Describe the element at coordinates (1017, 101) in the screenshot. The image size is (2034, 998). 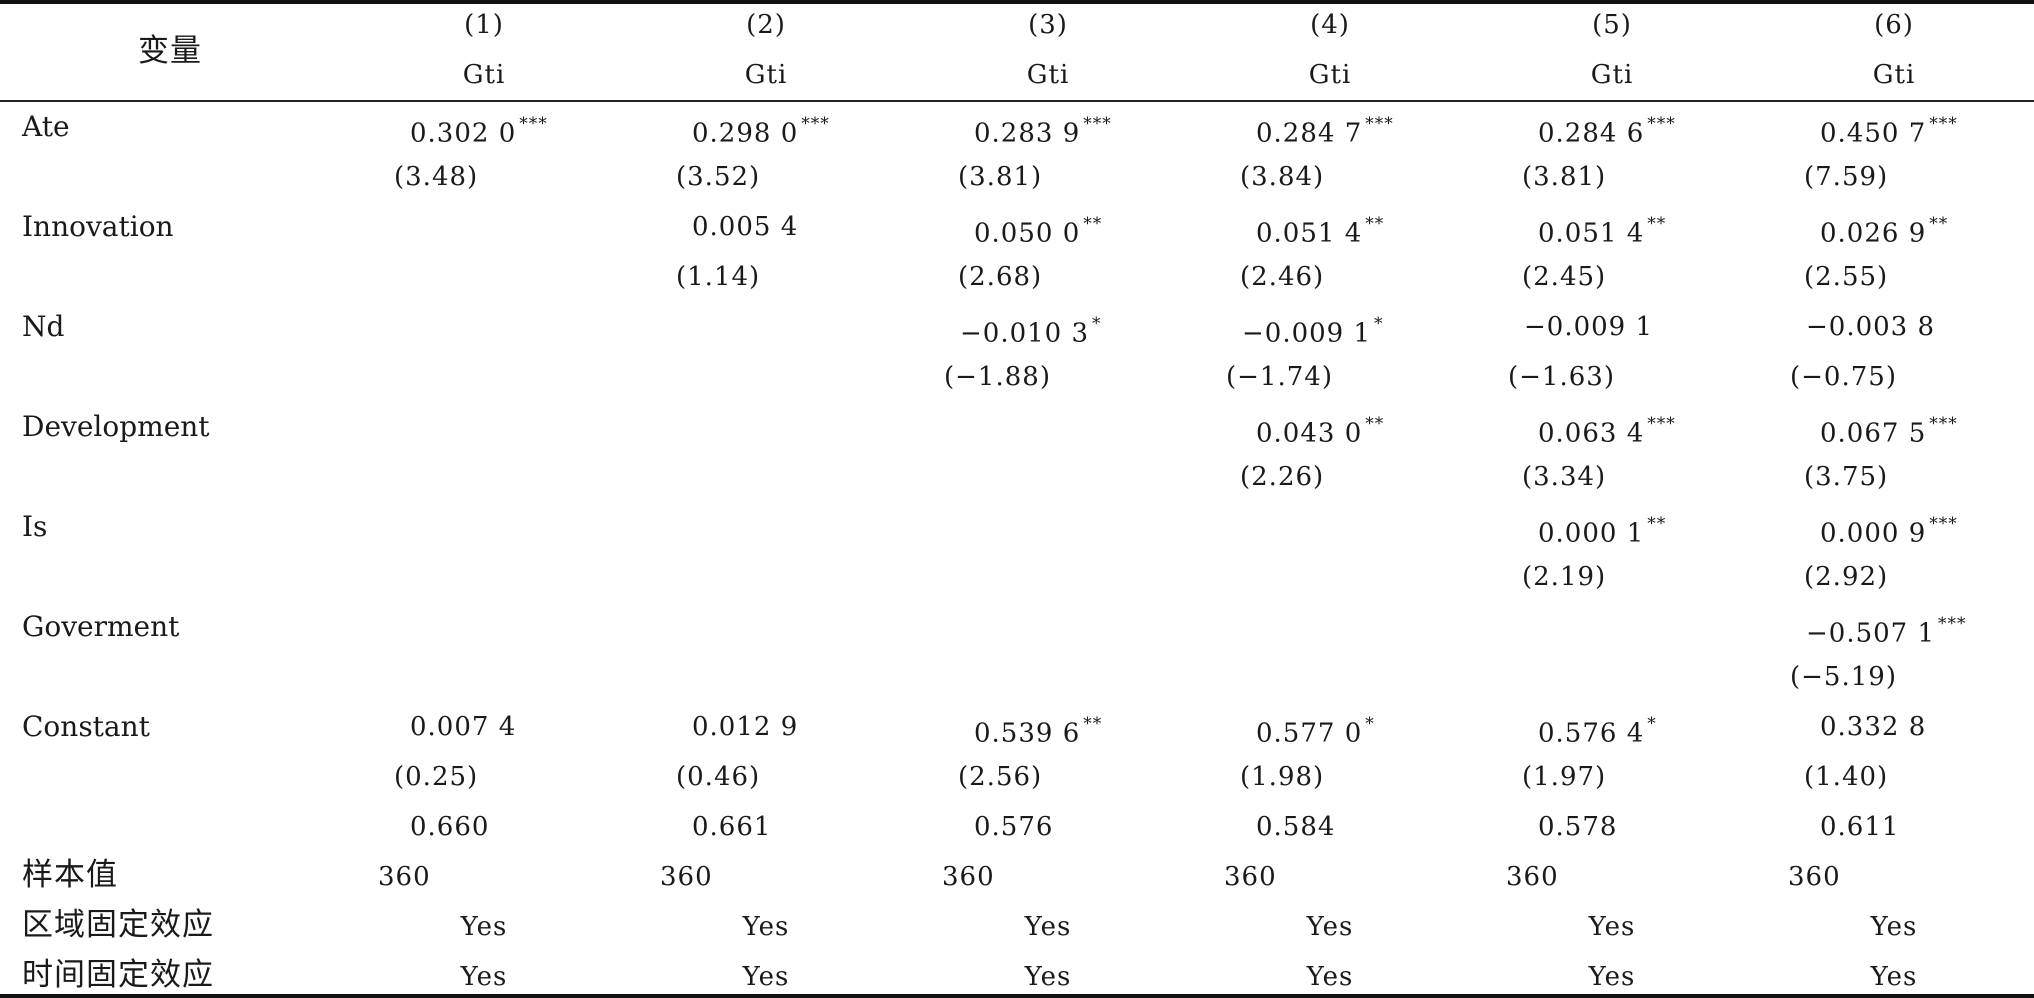
I see `table-header-rule` at that location.